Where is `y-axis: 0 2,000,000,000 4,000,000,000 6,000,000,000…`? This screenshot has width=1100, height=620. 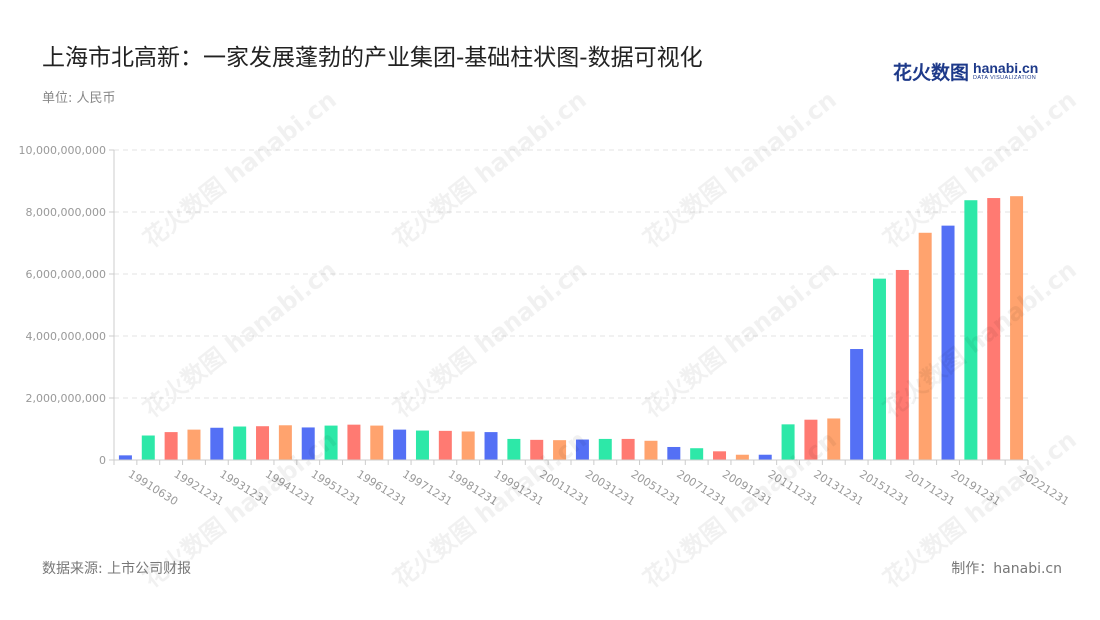 y-axis: 0 2,000,000,000 4,000,000,000 6,000,000,000… is located at coordinates (67, 305).